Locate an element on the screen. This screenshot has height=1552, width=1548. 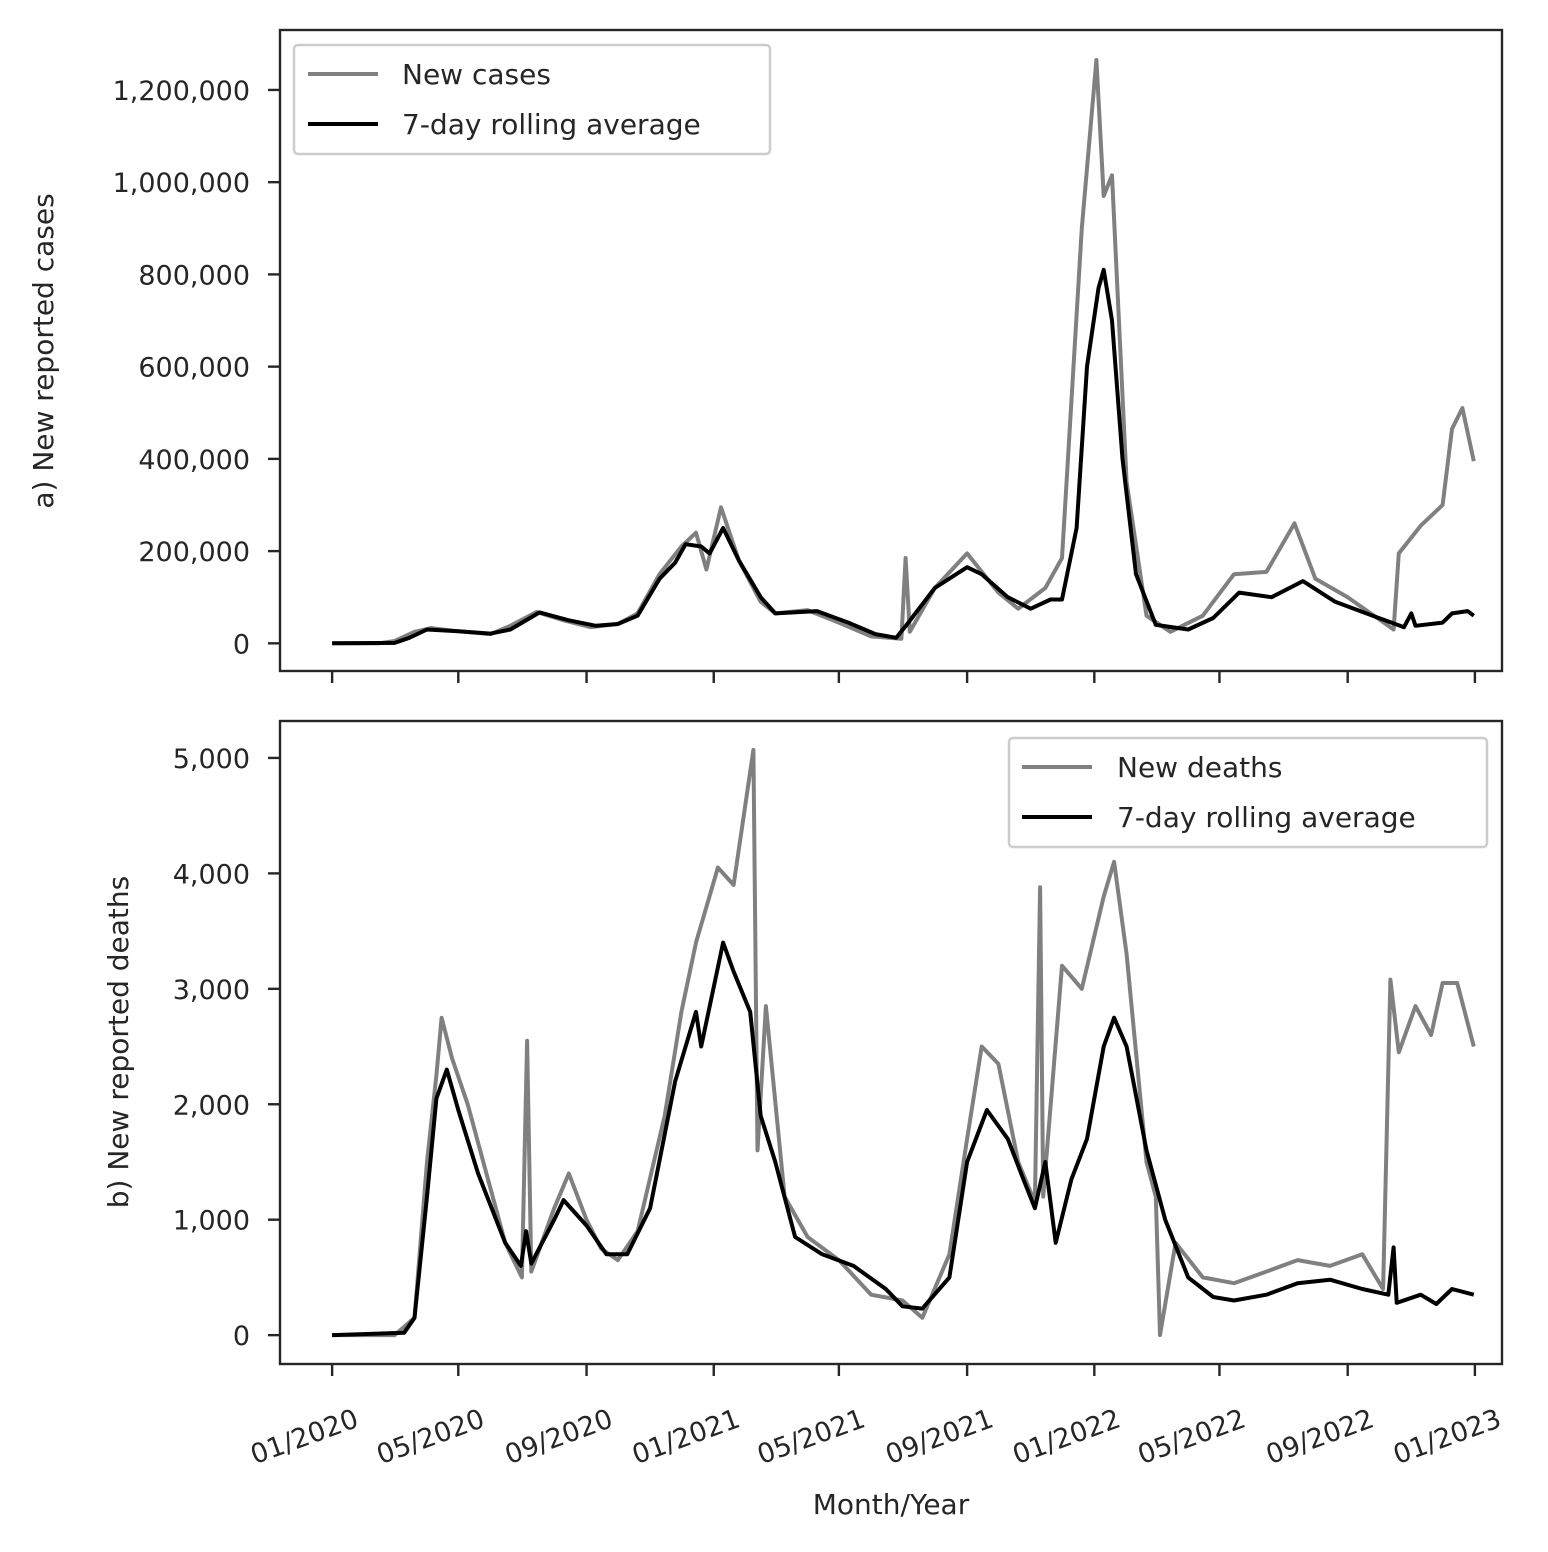
panel-a-y-tick-label: 600,000 is located at coordinates (194, 368).